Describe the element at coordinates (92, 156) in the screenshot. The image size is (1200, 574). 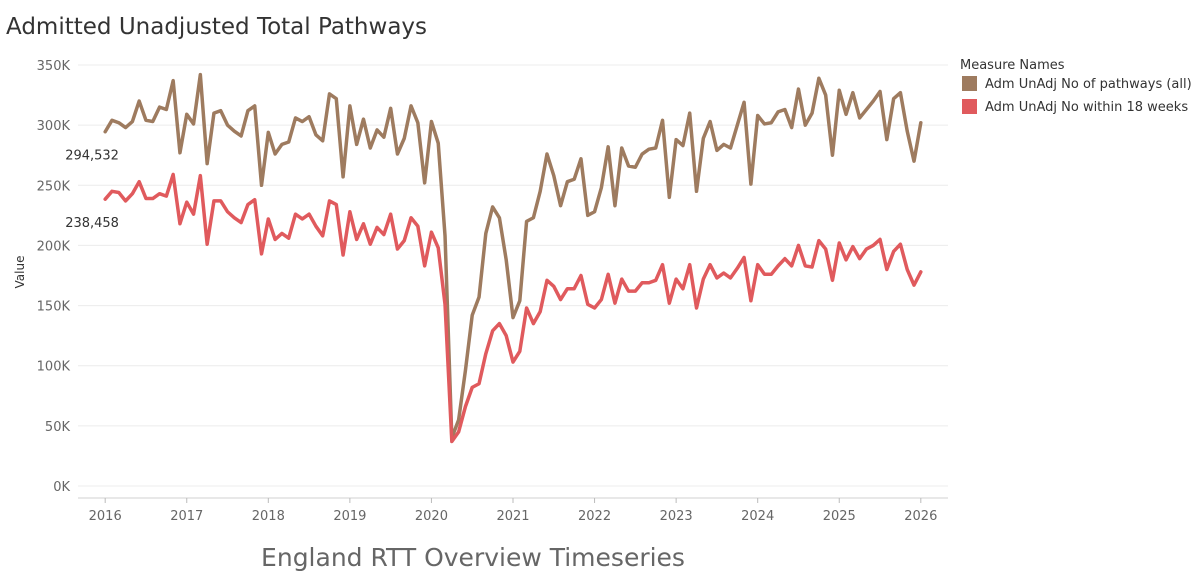
I see `data-label-first-value: 294,532` at that location.